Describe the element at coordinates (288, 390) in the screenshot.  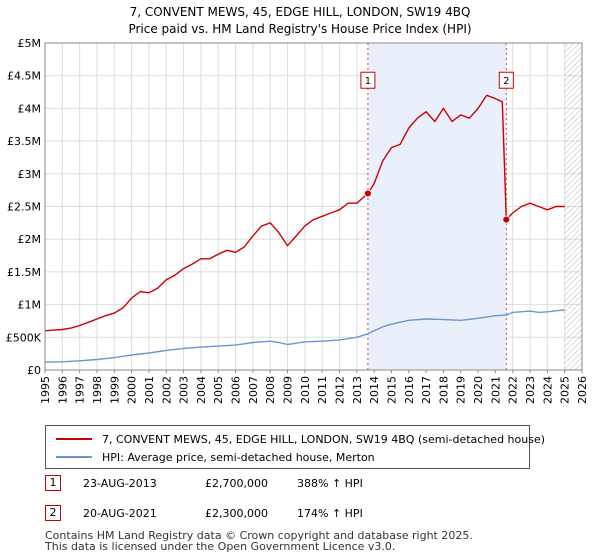
I see `x-tick-label: 2009` at that location.